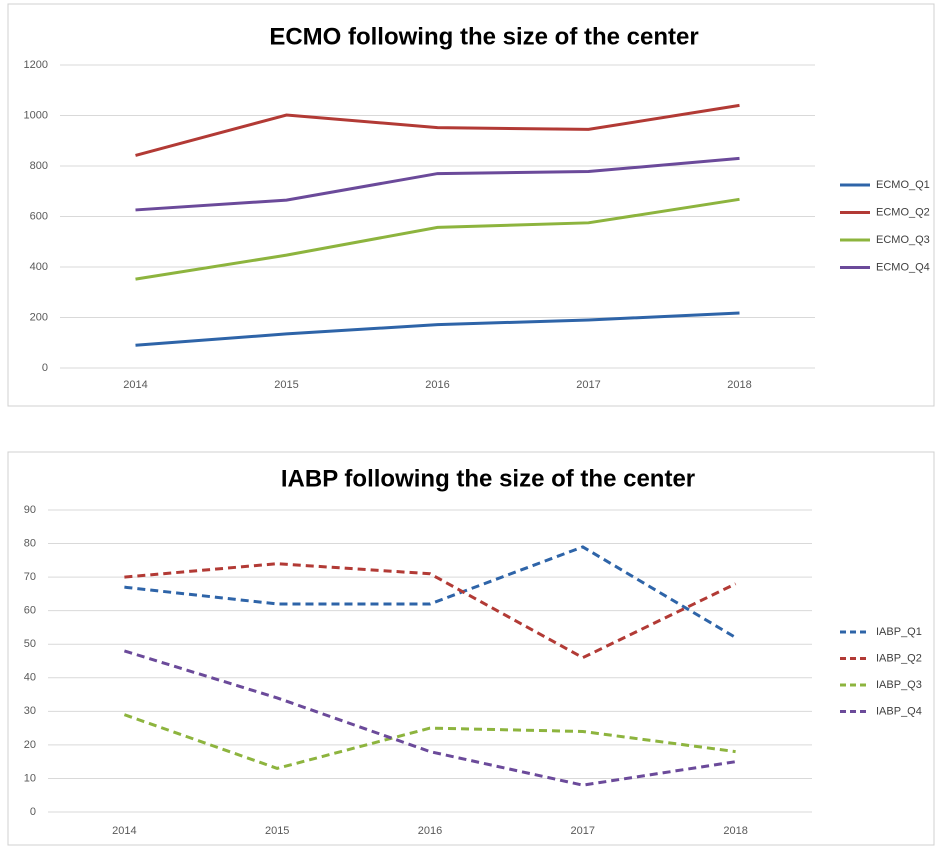 The height and width of the screenshot is (846, 940). What do you see at coordinates (899, 685) in the screenshot?
I see `legend-label: IABP_Q3` at bounding box center [899, 685].